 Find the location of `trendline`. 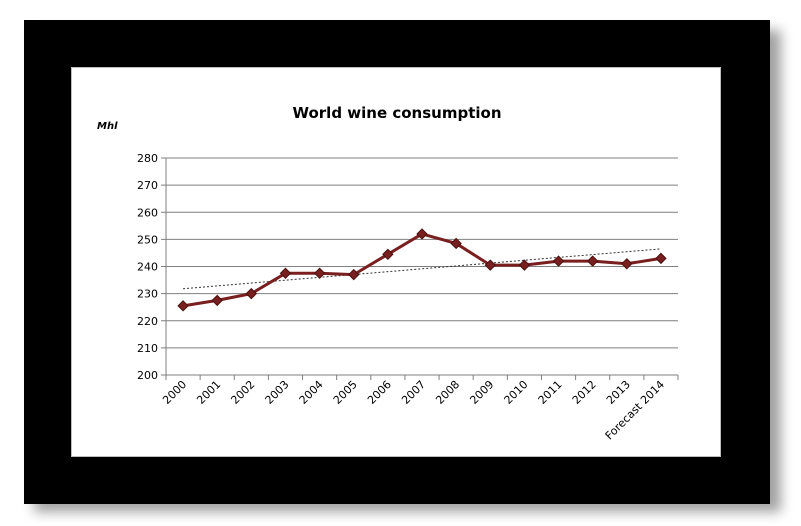

trendline is located at coordinates (422, 269).